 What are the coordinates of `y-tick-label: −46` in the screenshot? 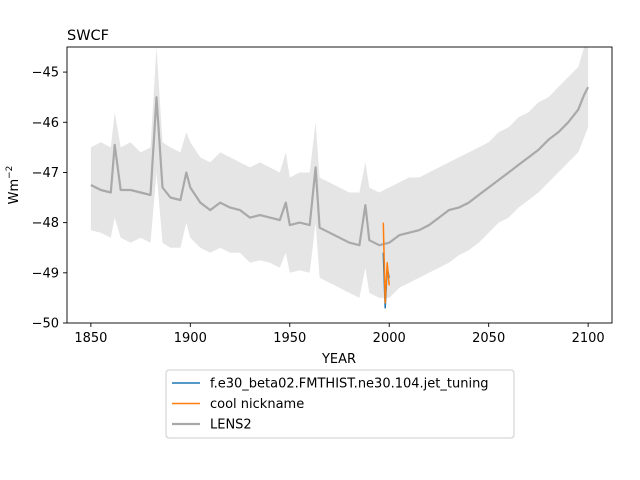 It's located at (45, 123).